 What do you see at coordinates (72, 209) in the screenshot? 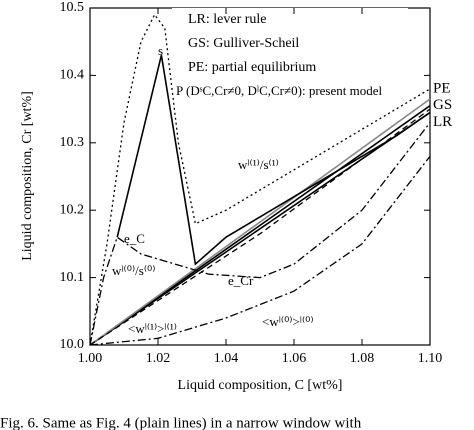
I see `y-tick-label: 10.2` at bounding box center [72, 209].